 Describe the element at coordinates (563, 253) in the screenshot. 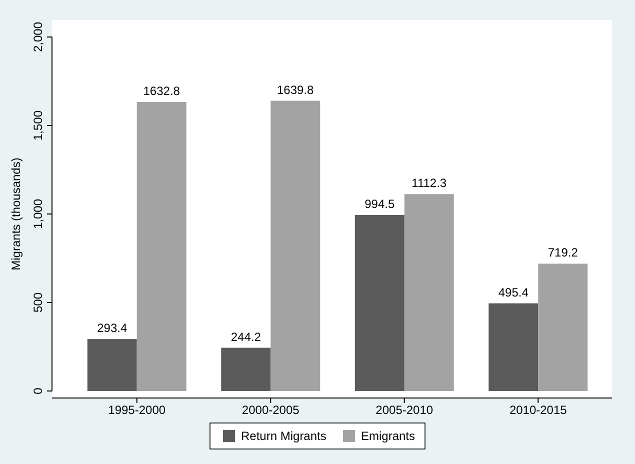

I see `data-label: 719.2` at that location.